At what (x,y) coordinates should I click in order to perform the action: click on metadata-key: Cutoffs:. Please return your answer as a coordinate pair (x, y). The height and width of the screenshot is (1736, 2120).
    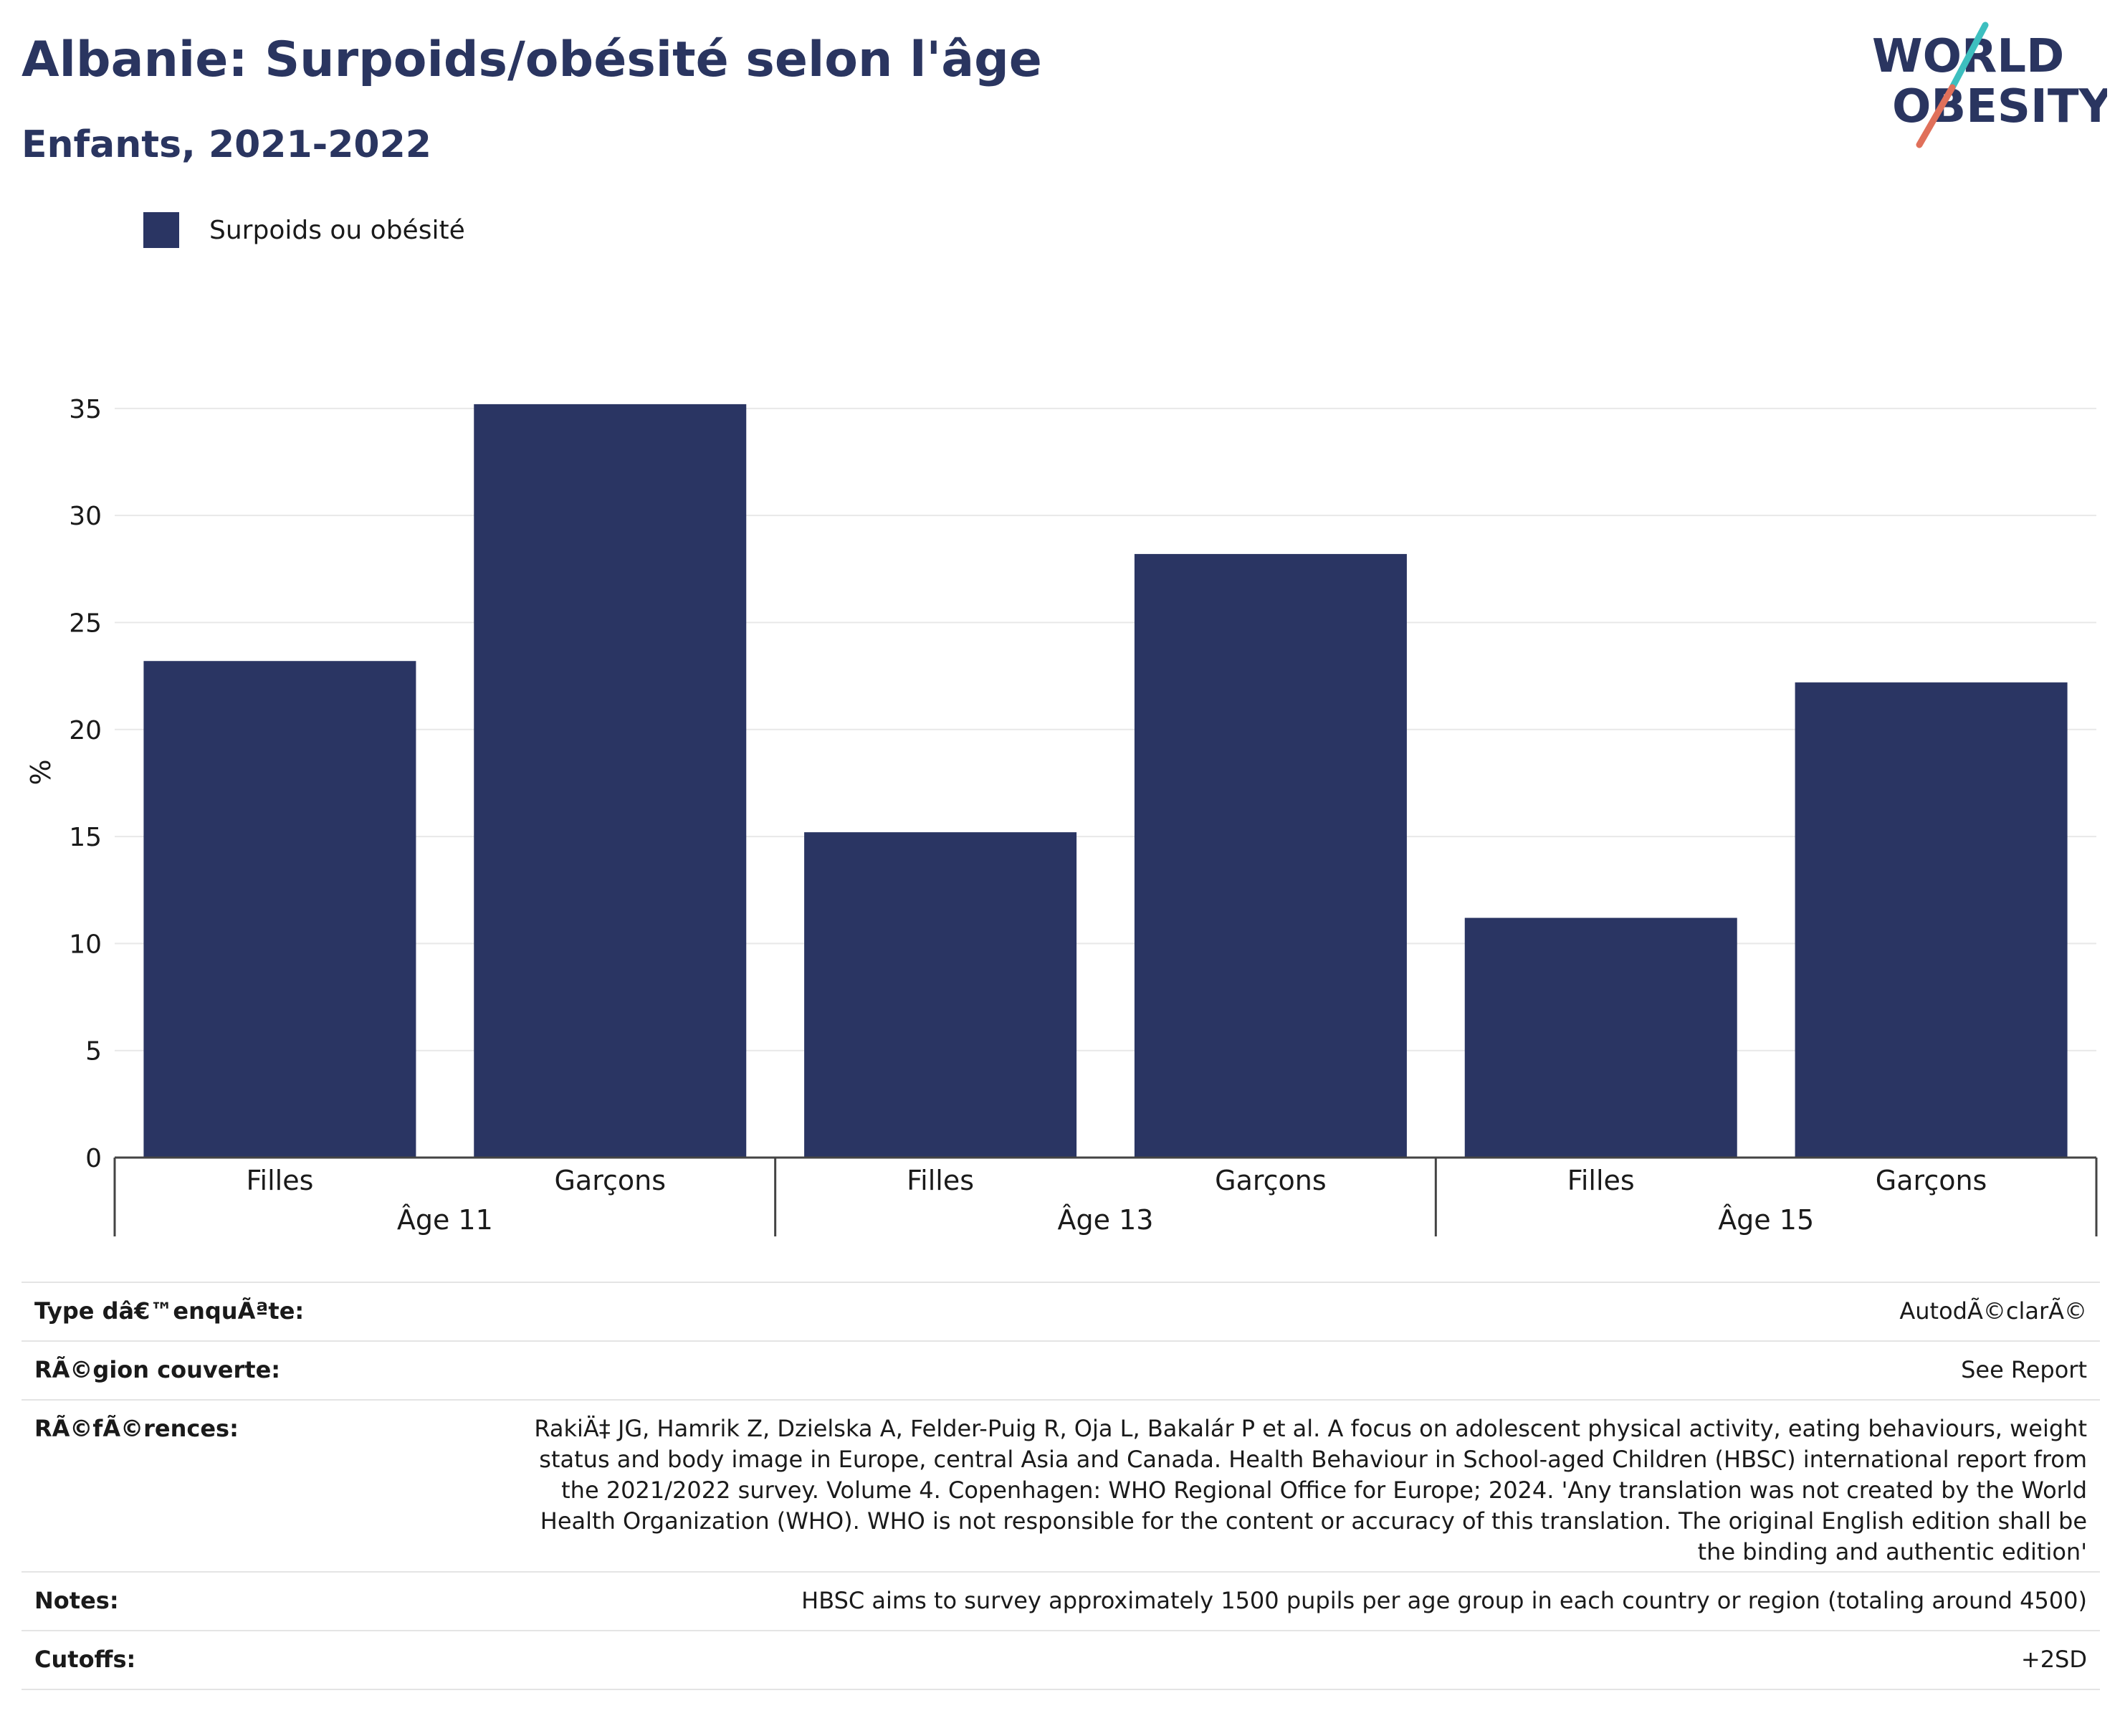
    Looking at the image, I should click on (85, 1660).